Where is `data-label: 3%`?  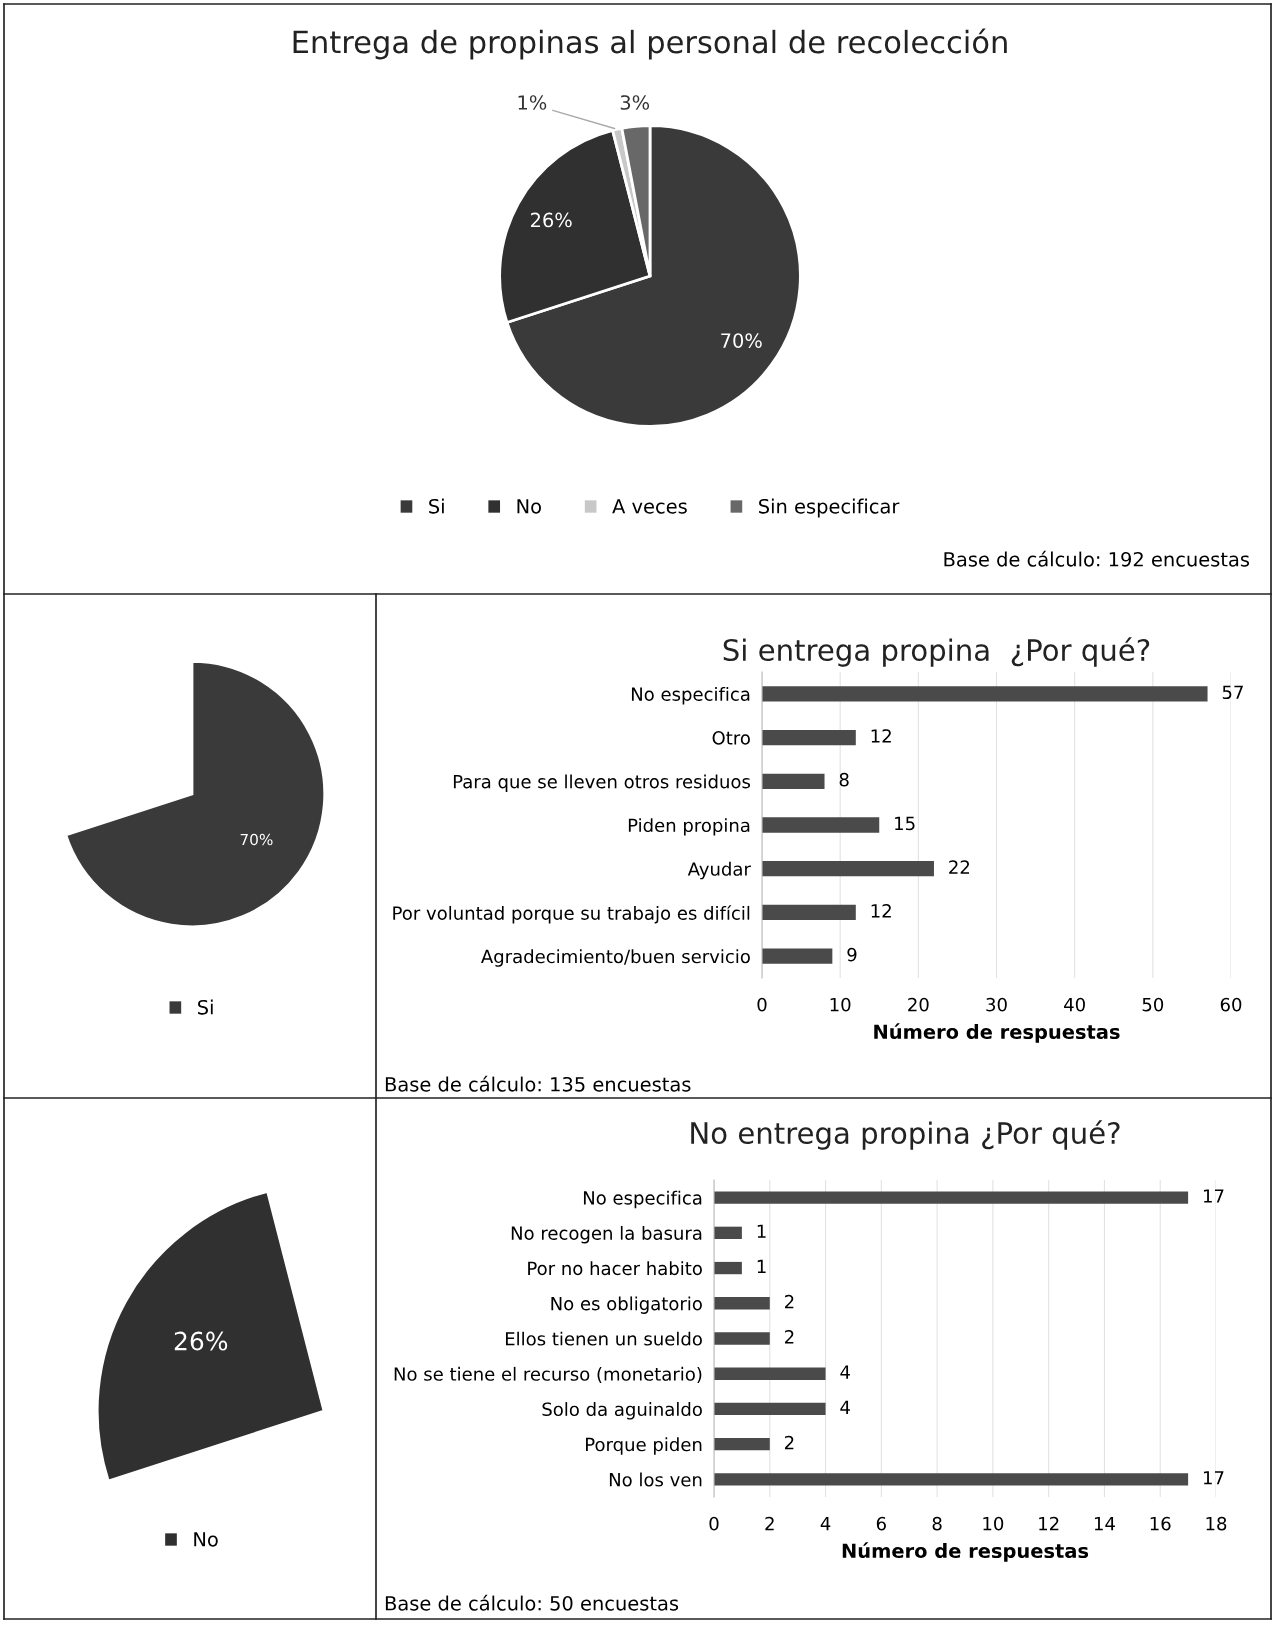
data-label: 3% is located at coordinates (635, 102).